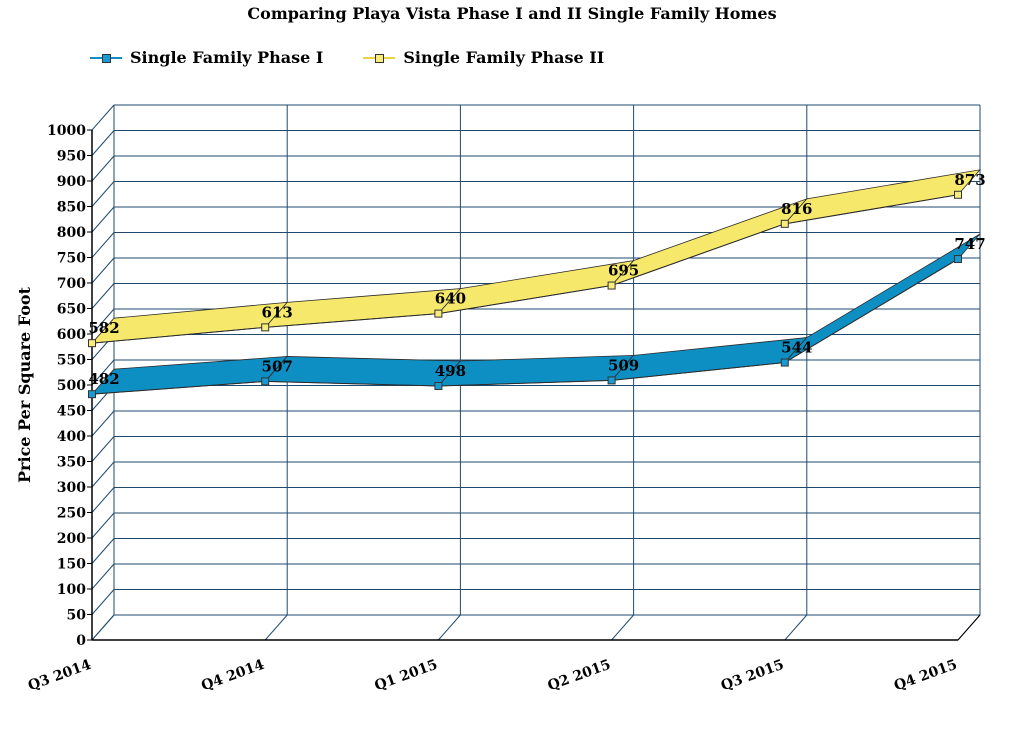 Image resolution: width=1024 pixels, height=753 pixels. What do you see at coordinates (71, 335) in the screenshot?
I see `y-tick-label: 600` at bounding box center [71, 335].